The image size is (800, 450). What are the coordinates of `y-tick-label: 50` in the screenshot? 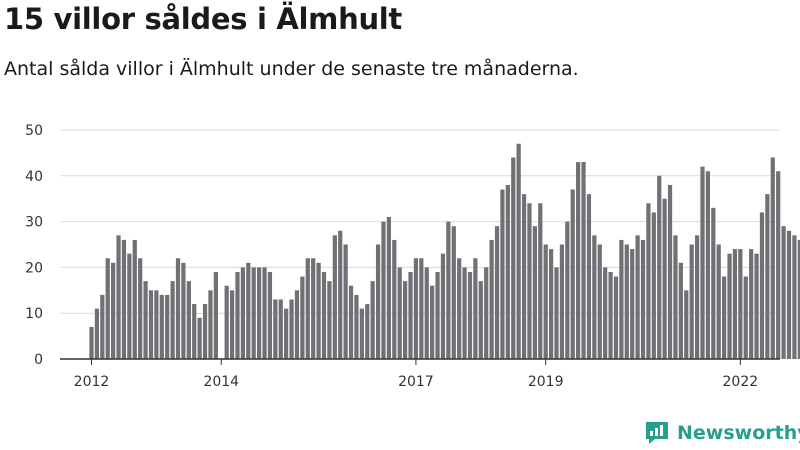 It's located at (34, 131).